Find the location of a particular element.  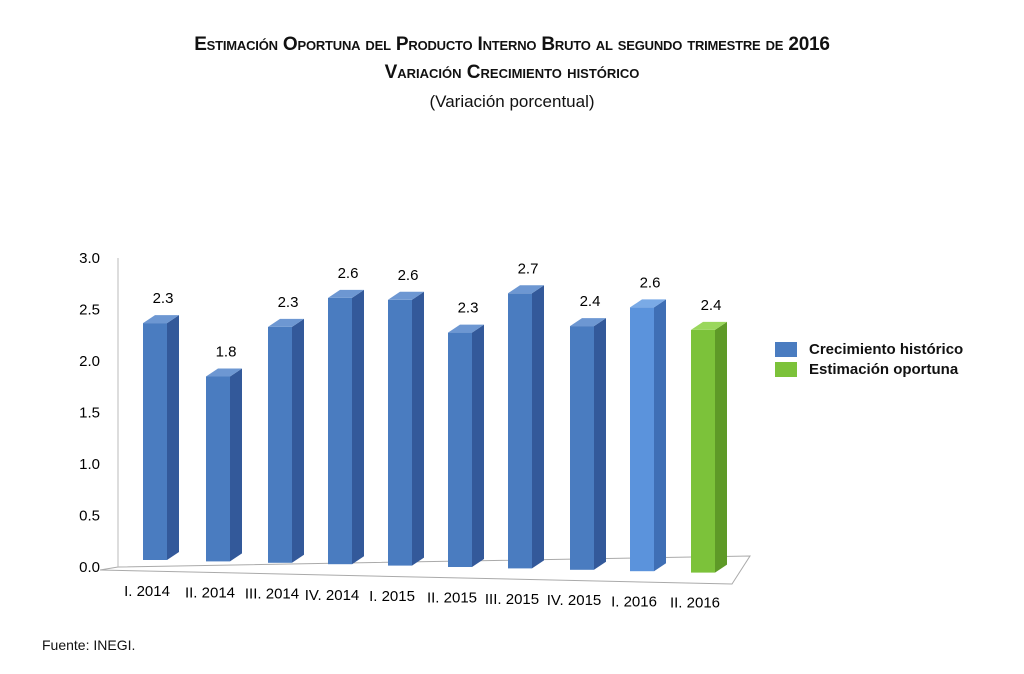

legend-item-historico: Crecimiento histórico is located at coordinates (869, 349).